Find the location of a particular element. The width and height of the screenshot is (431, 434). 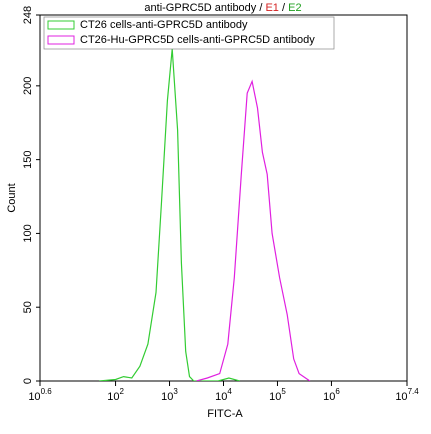

x-tick-label: 10² is located at coordinates (115, 395).